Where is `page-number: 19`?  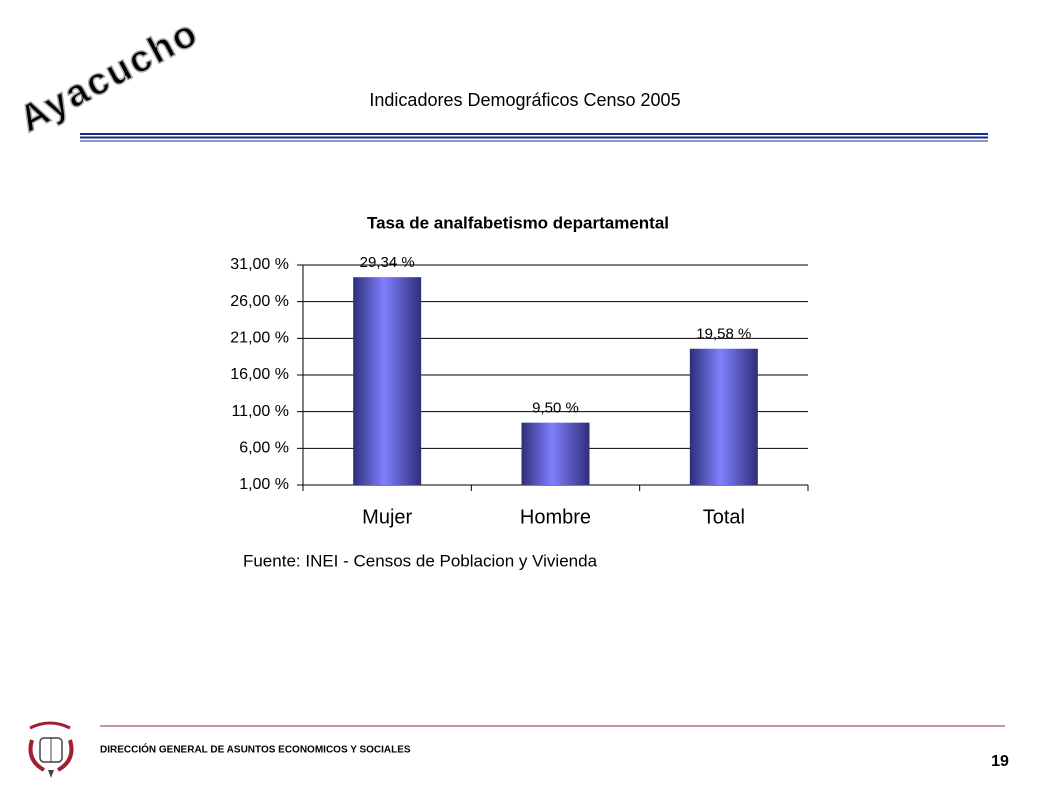
page-number: 19 is located at coordinates (1000, 761).